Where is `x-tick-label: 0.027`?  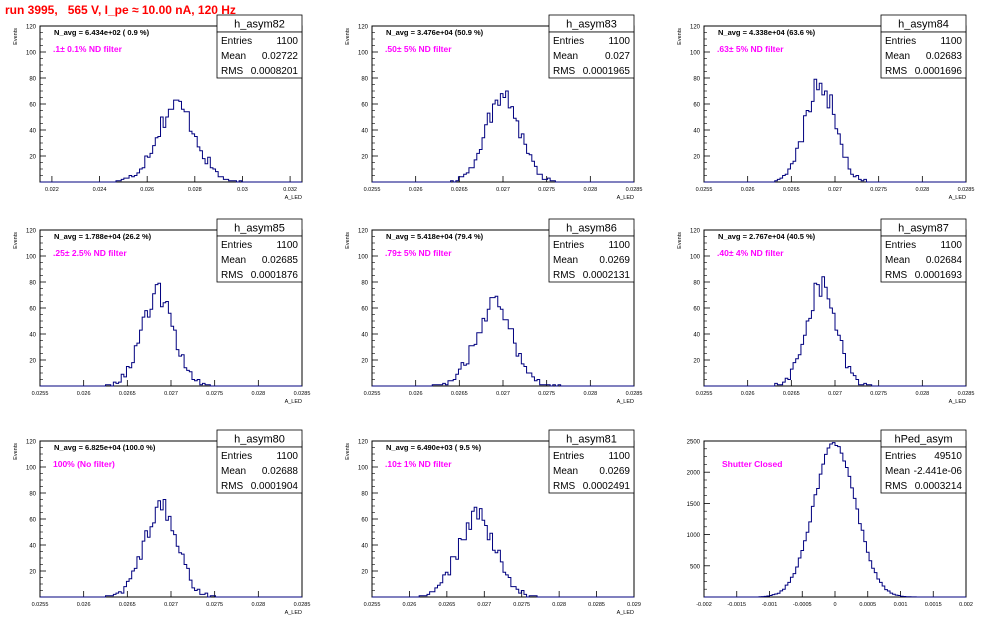 x-tick-label: 0.027 is located at coordinates (484, 605).